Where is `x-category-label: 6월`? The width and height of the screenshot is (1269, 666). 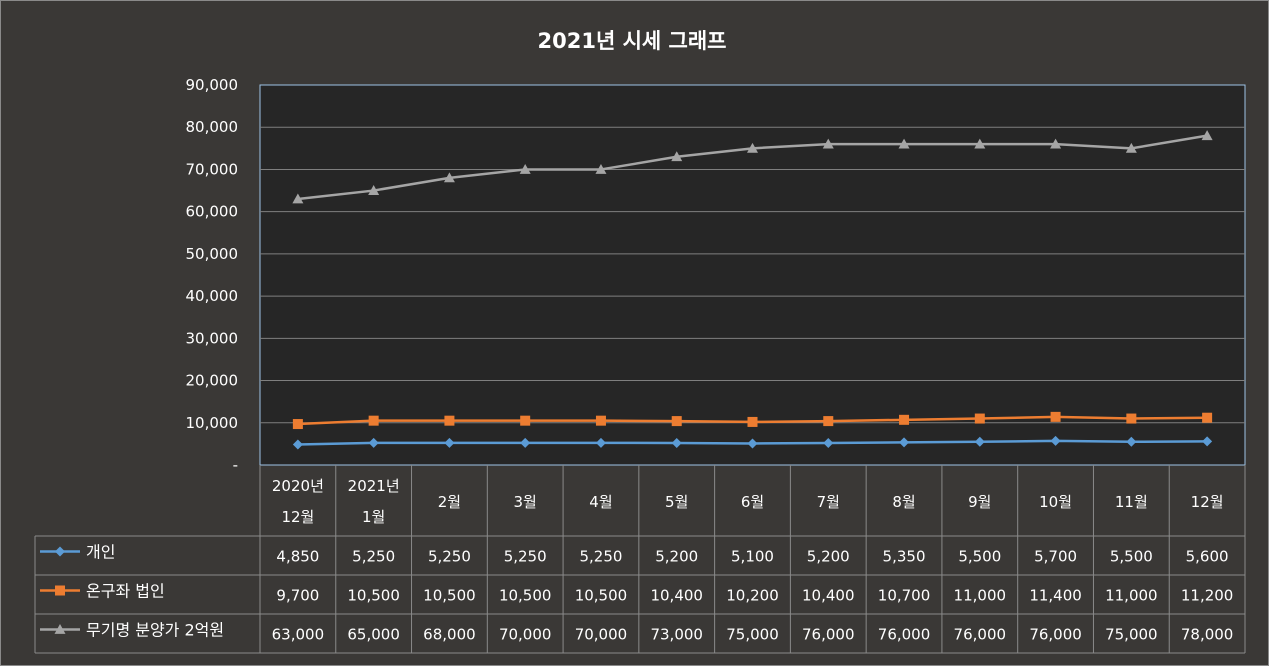 x-category-label: 6월 is located at coordinates (752, 502).